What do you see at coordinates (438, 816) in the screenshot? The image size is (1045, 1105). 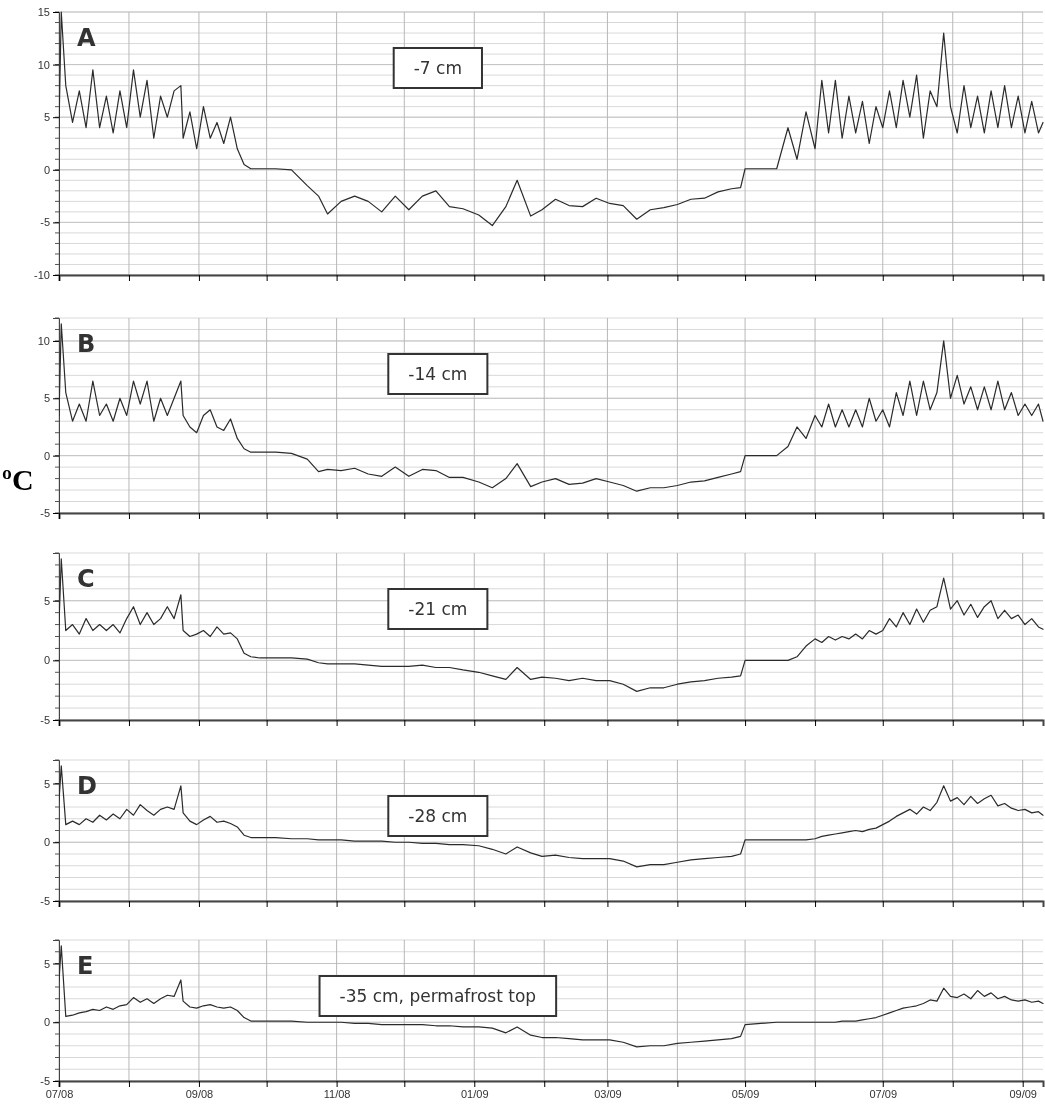 I see `annotation: -28 cm` at bounding box center [438, 816].